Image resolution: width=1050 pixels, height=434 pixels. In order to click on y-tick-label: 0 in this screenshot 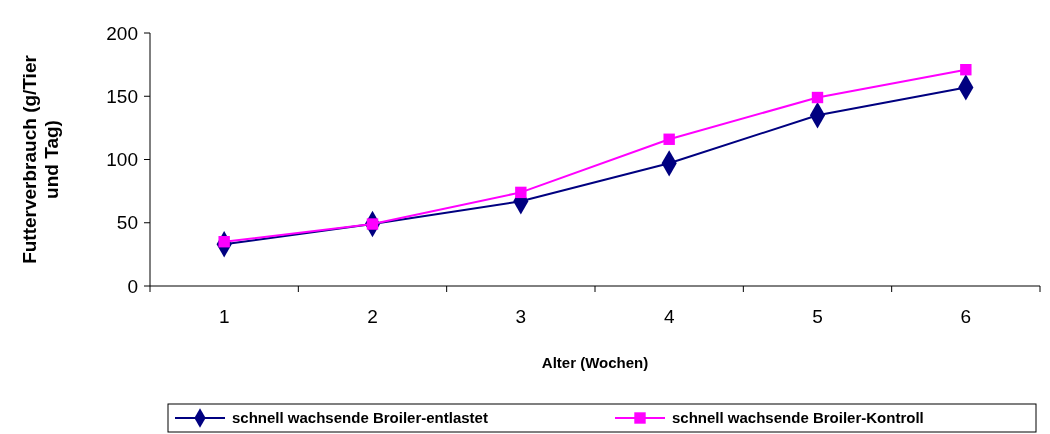, I will do `click(132, 286)`.